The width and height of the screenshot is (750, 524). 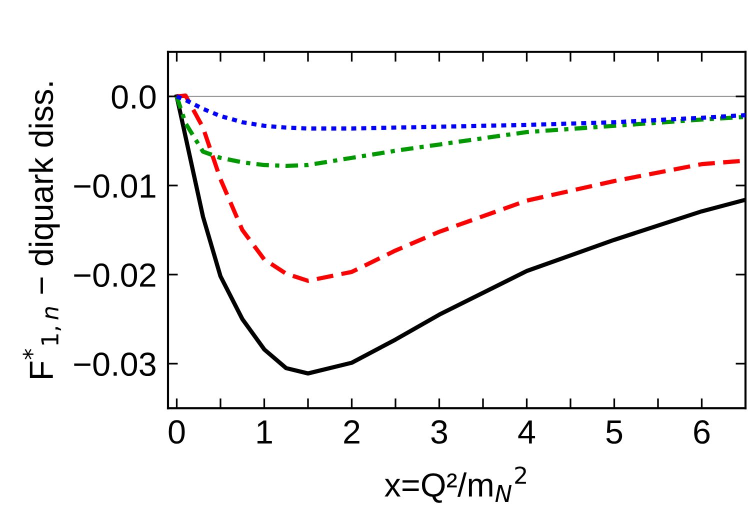 I want to click on x-tick-label: 5, so click(x=614, y=432).